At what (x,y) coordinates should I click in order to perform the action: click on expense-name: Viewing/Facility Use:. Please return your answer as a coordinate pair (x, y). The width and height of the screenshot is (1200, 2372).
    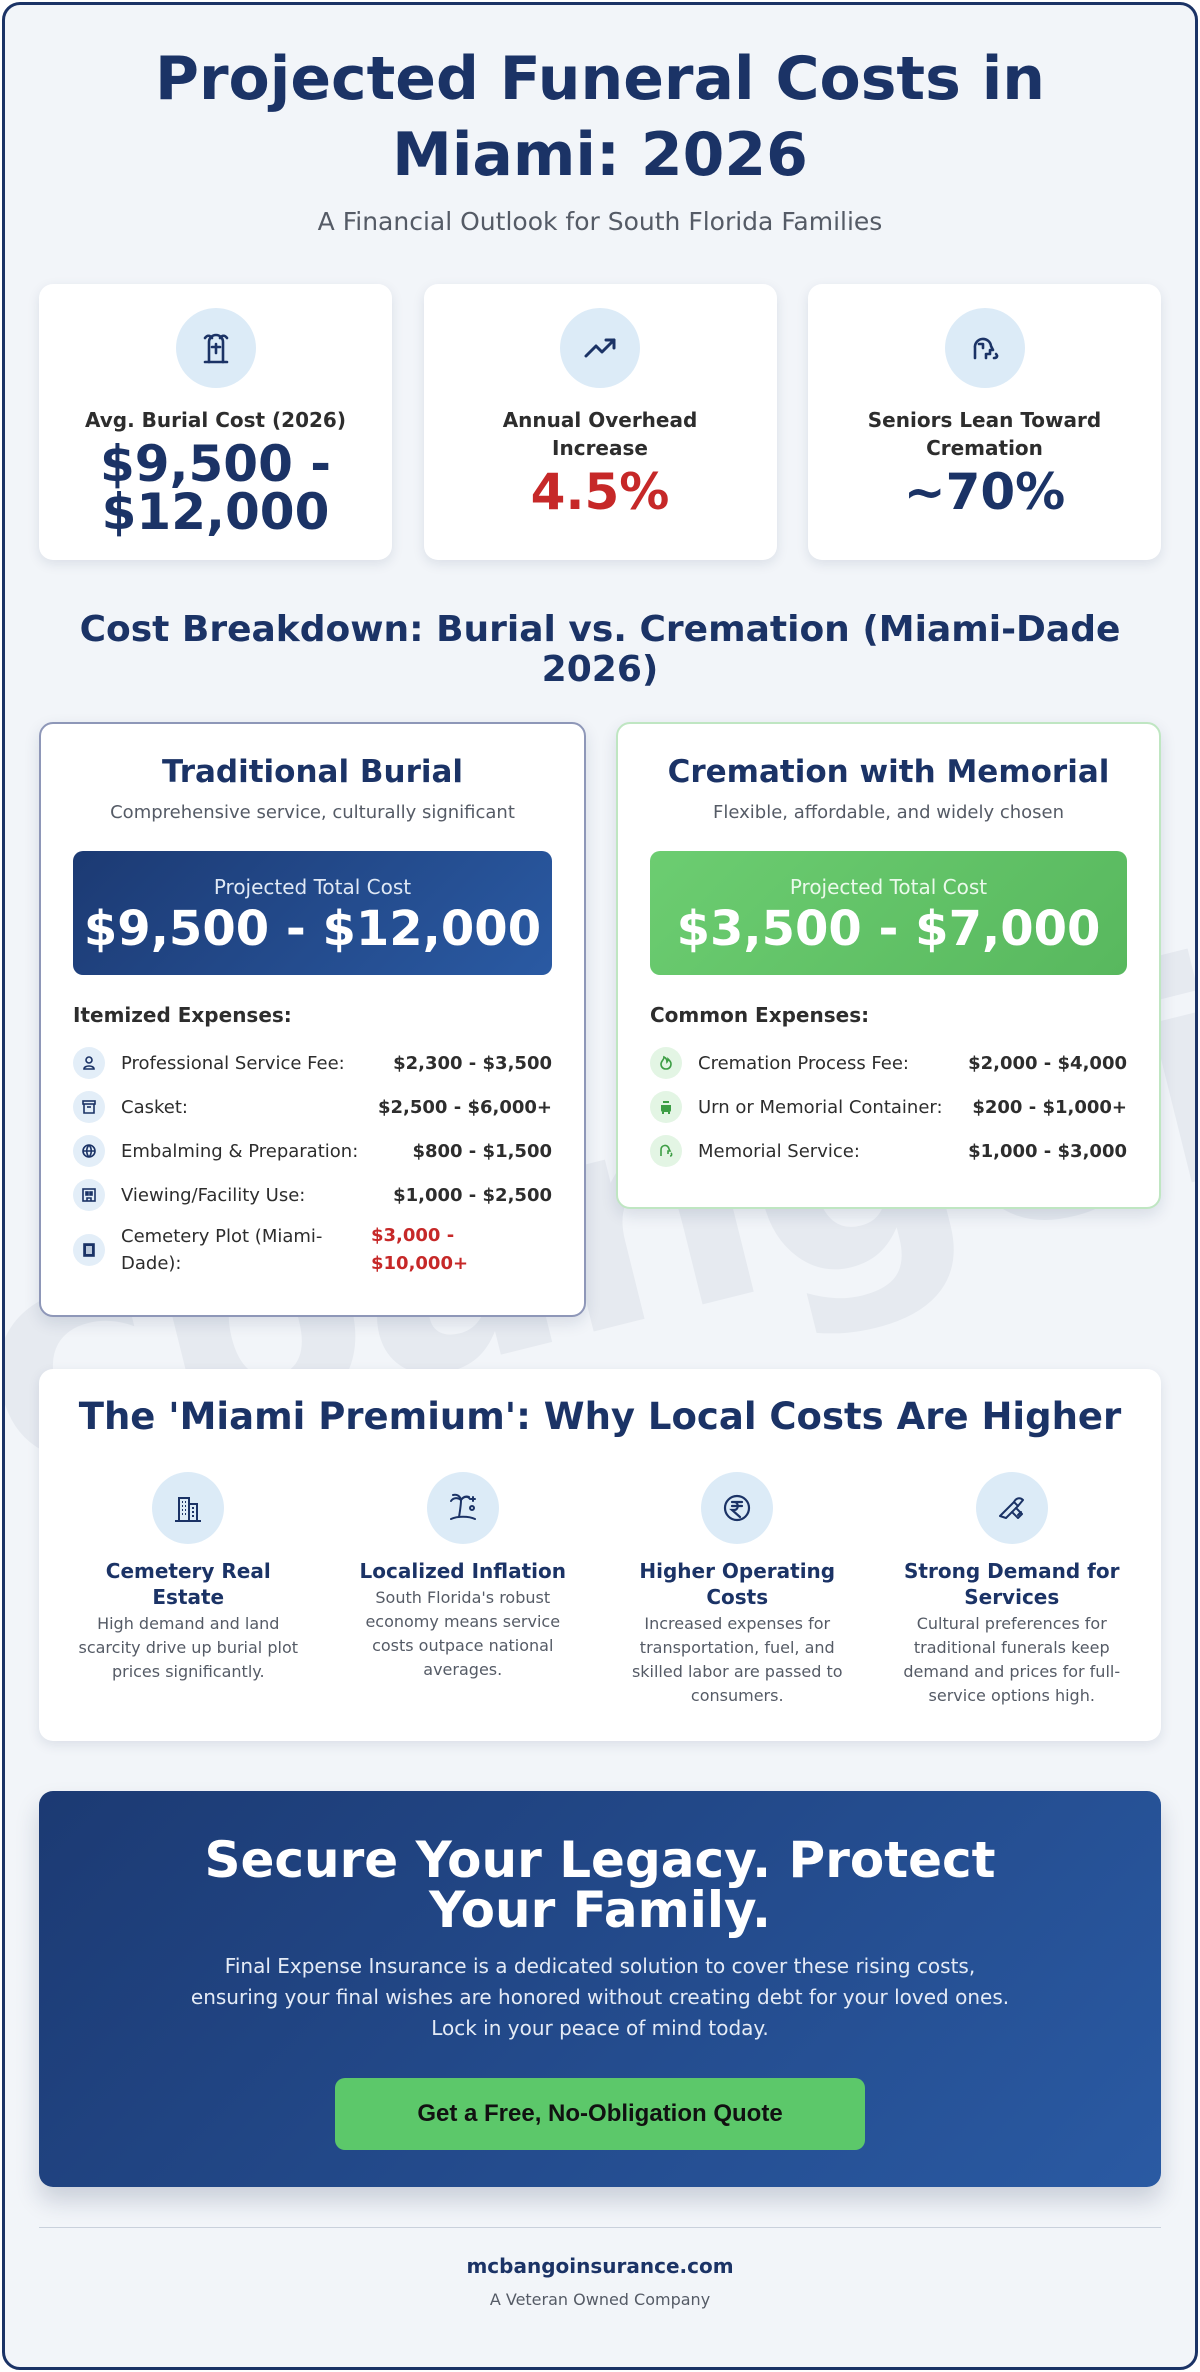
    Looking at the image, I should click on (213, 1195).